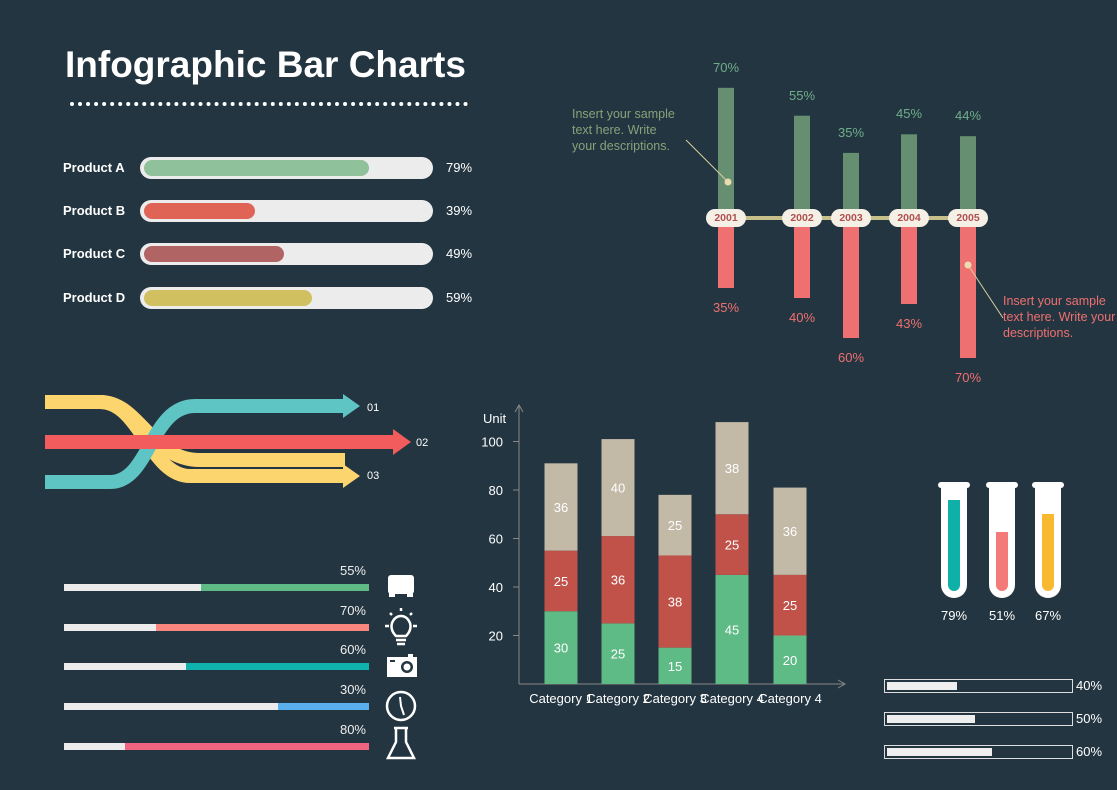 This screenshot has height=790, width=1117. Describe the element at coordinates (459, 210) in the screenshot. I see `product-bar-value: 39%` at that location.